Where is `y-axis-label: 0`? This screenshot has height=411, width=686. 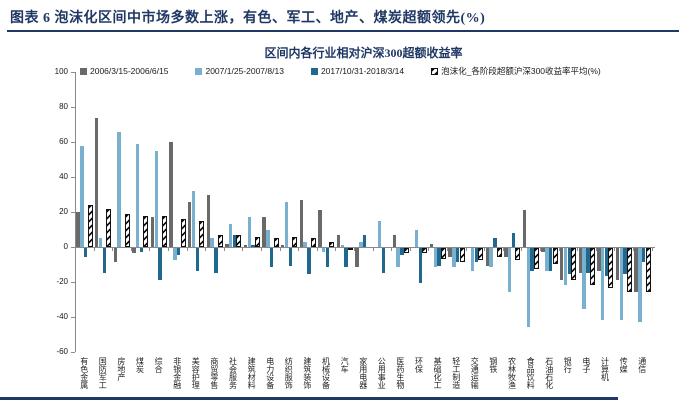 y-axis-label: 0 is located at coordinates (65, 246).